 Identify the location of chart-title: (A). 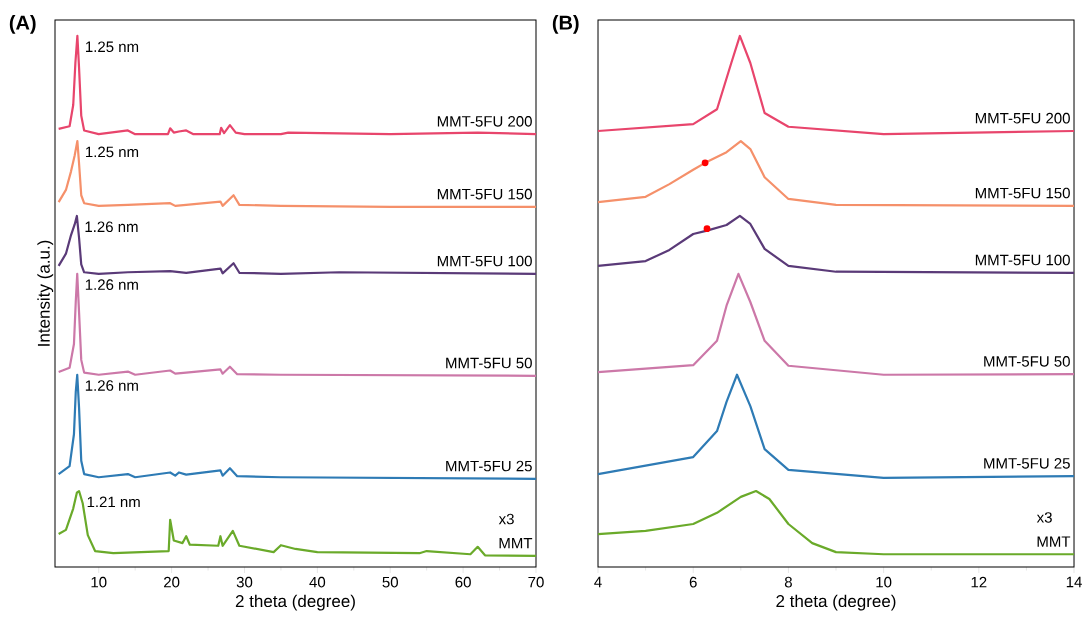
(22, 24).